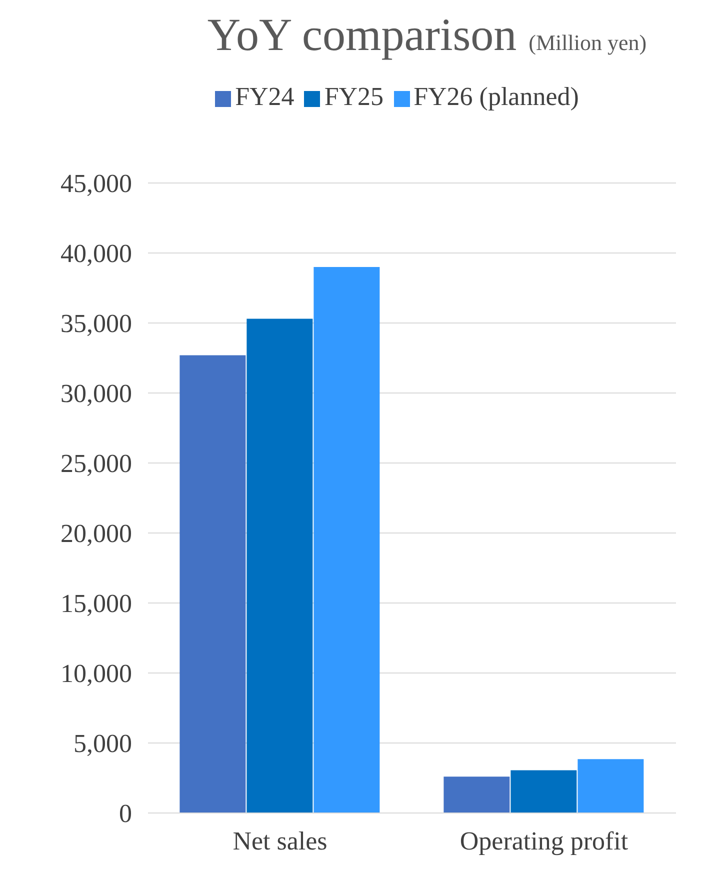 This screenshot has width=704, height=872. What do you see at coordinates (96, 463) in the screenshot?
I see `y-tick-label: 25,000` at bounding box center [96, 463].